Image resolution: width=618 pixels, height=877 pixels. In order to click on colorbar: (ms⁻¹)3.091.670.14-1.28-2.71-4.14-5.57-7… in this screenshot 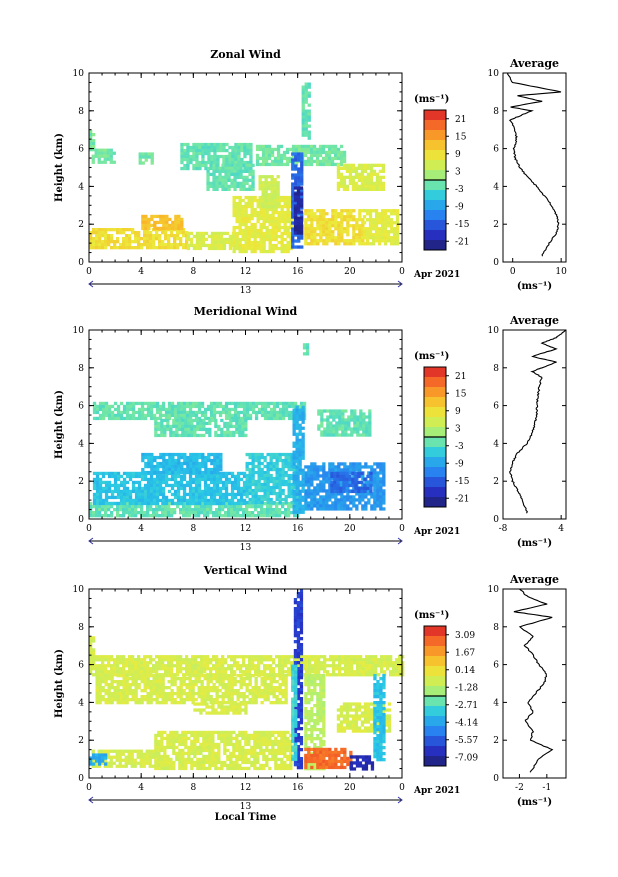, I will do `click(446, 688)`.